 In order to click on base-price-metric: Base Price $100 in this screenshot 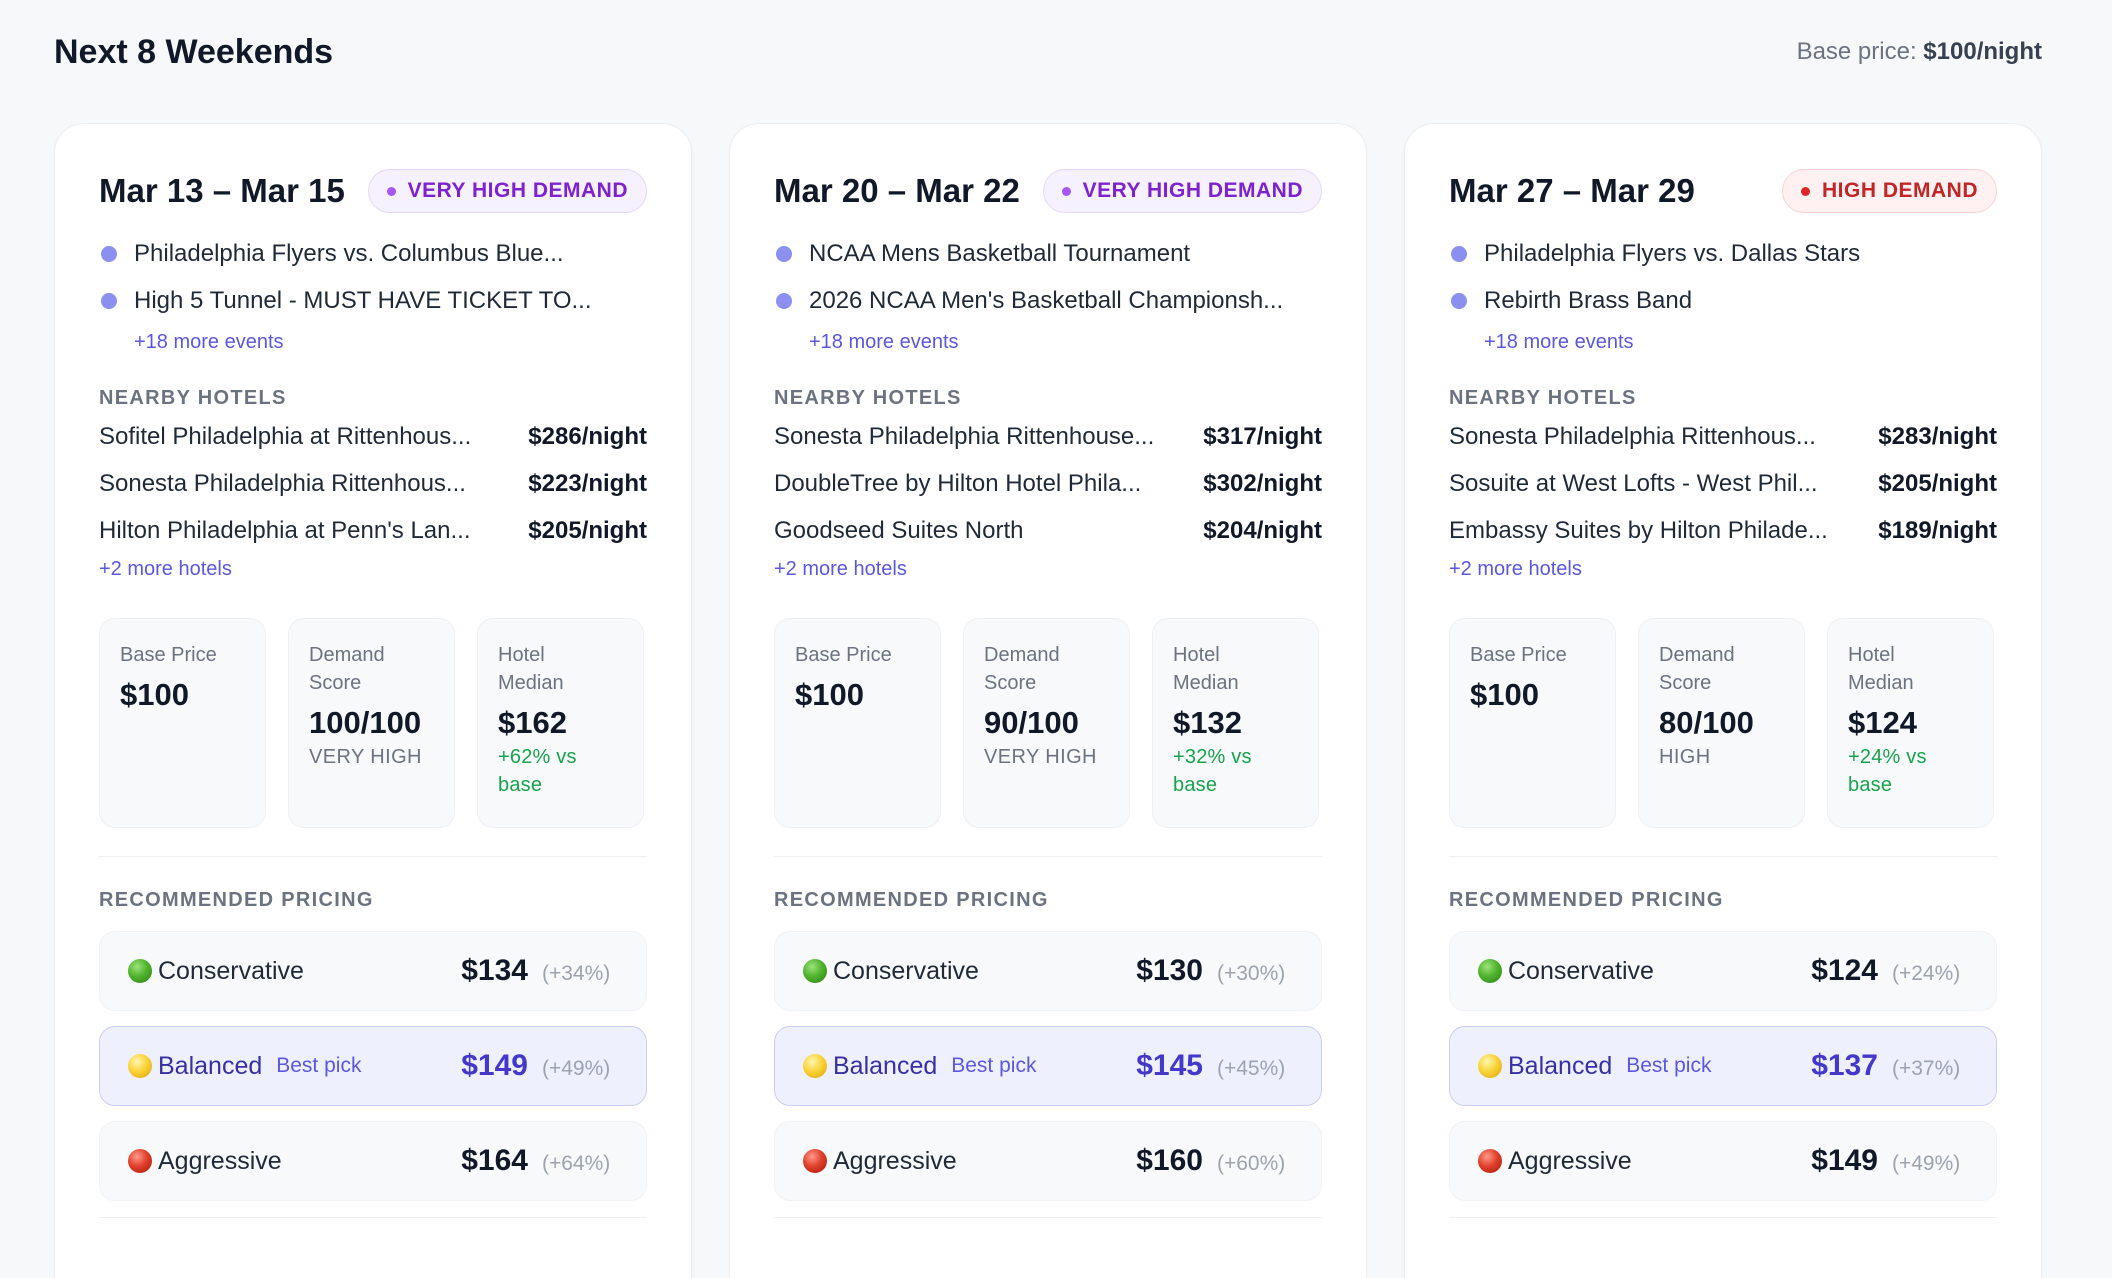, I will do `click(182, 723)`.